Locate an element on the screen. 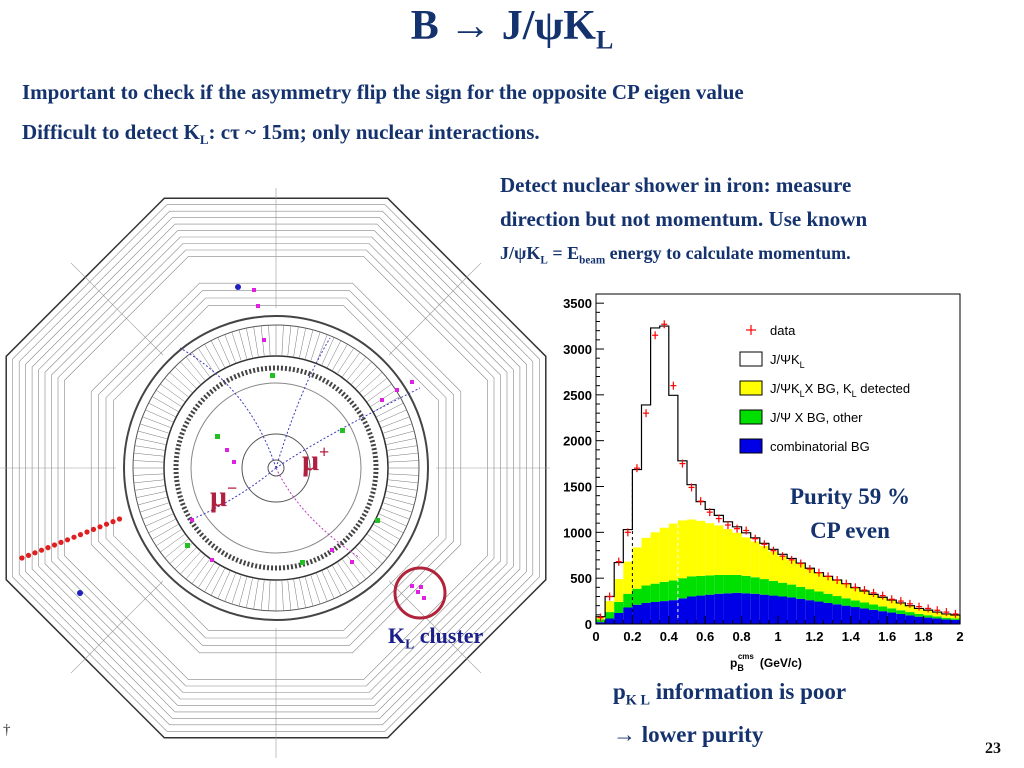  dagger-mark: † is located at coordinates (7, 730).